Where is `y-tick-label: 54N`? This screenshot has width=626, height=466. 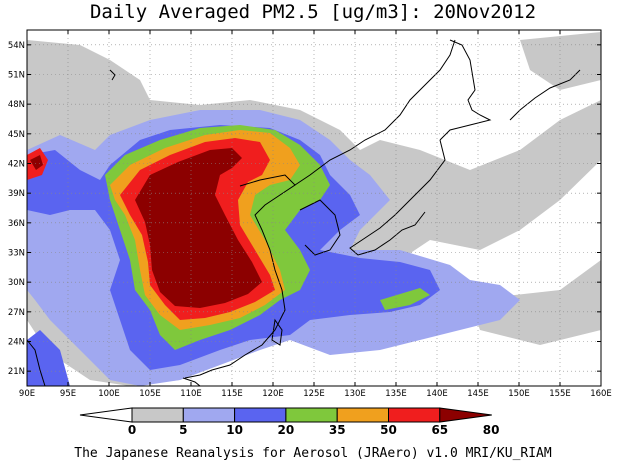 y-tick-label: 54N is located at coordinates (16, 46).